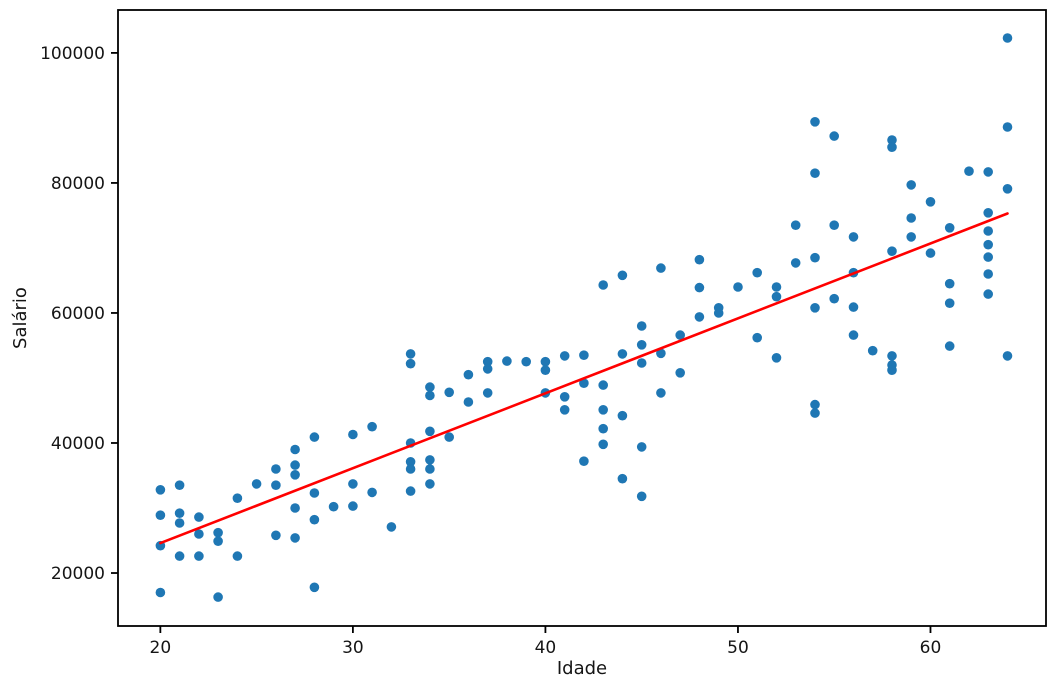 This screenshot has width=1057, height=689. What do you see at coordinates (931, 648) in the screenshot?
I see `x-tick-label: 60` at bounding box center [931, 648].